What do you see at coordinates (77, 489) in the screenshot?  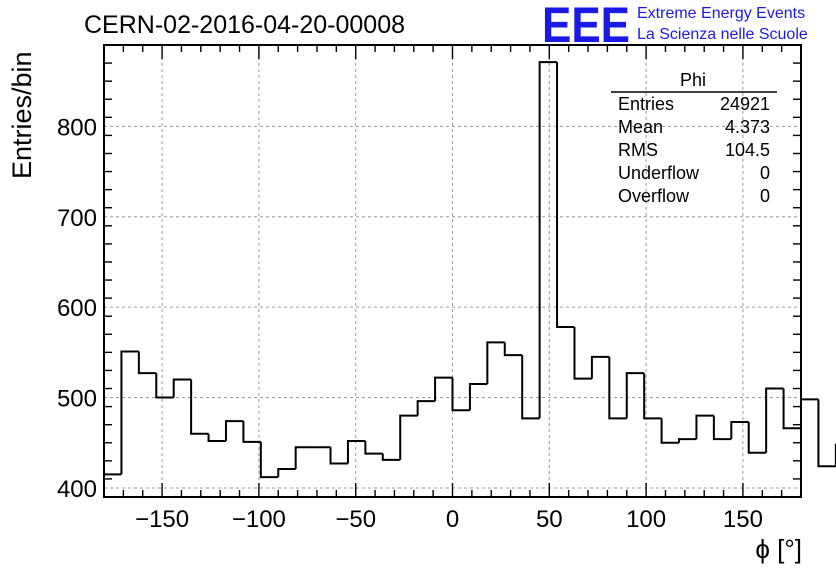 I see `y-tick-label: 400` at bounding box center [77, 489].